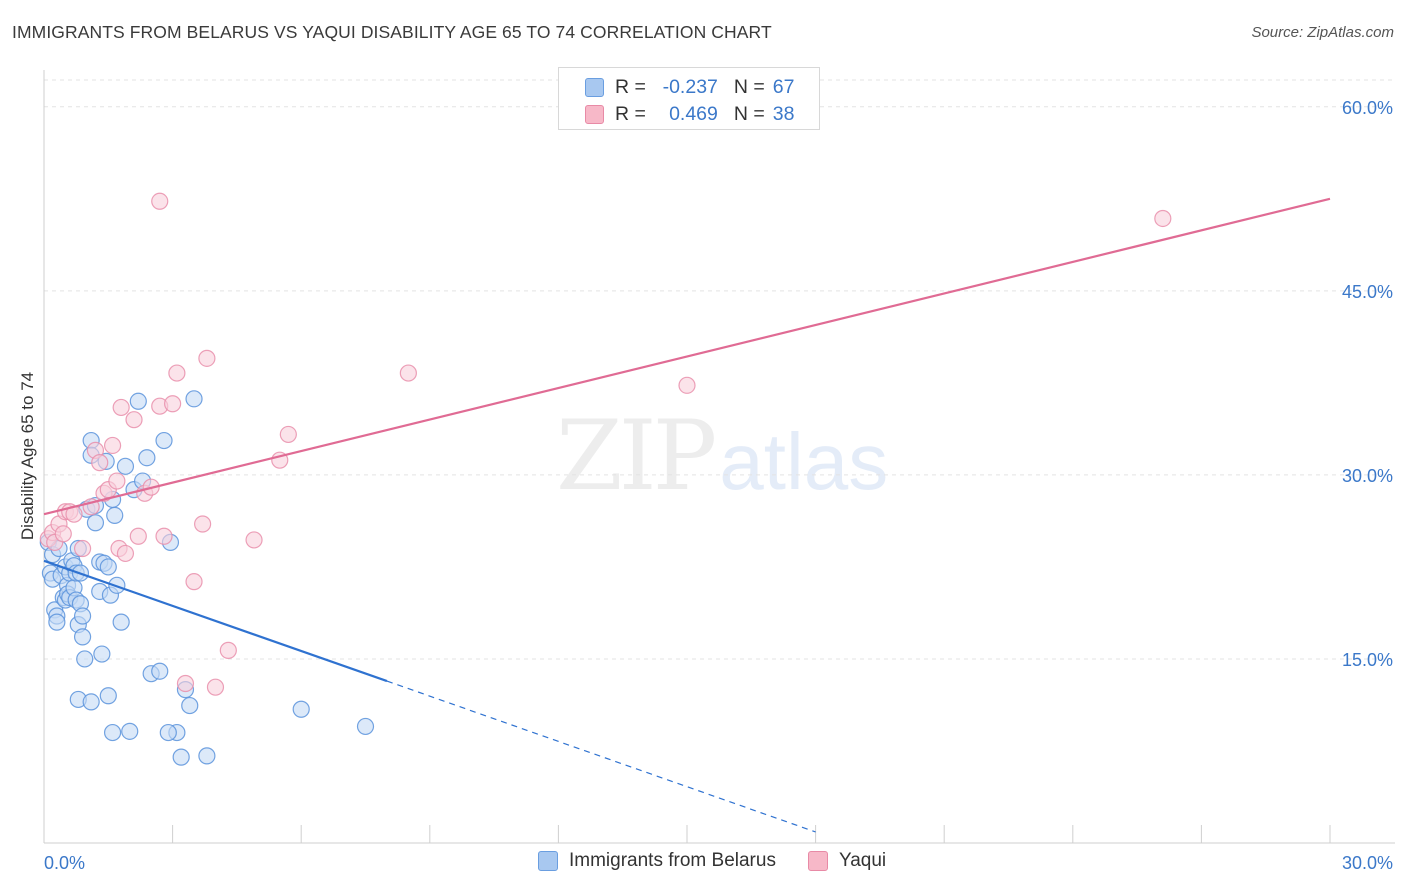 The image size is (1406, 892). I want to click on legend-n-value: 67, so click(783, 86).